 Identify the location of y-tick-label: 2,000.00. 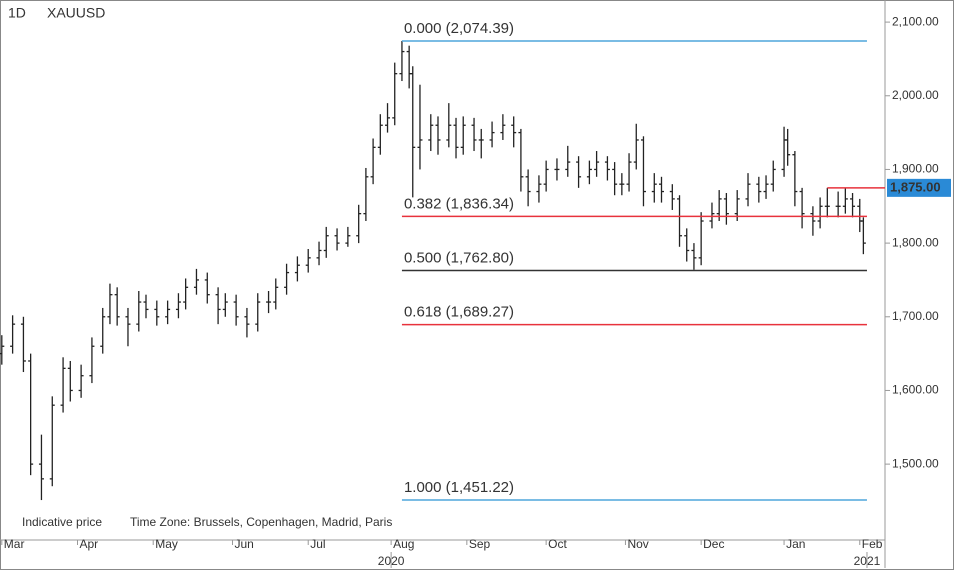
(915, 95).